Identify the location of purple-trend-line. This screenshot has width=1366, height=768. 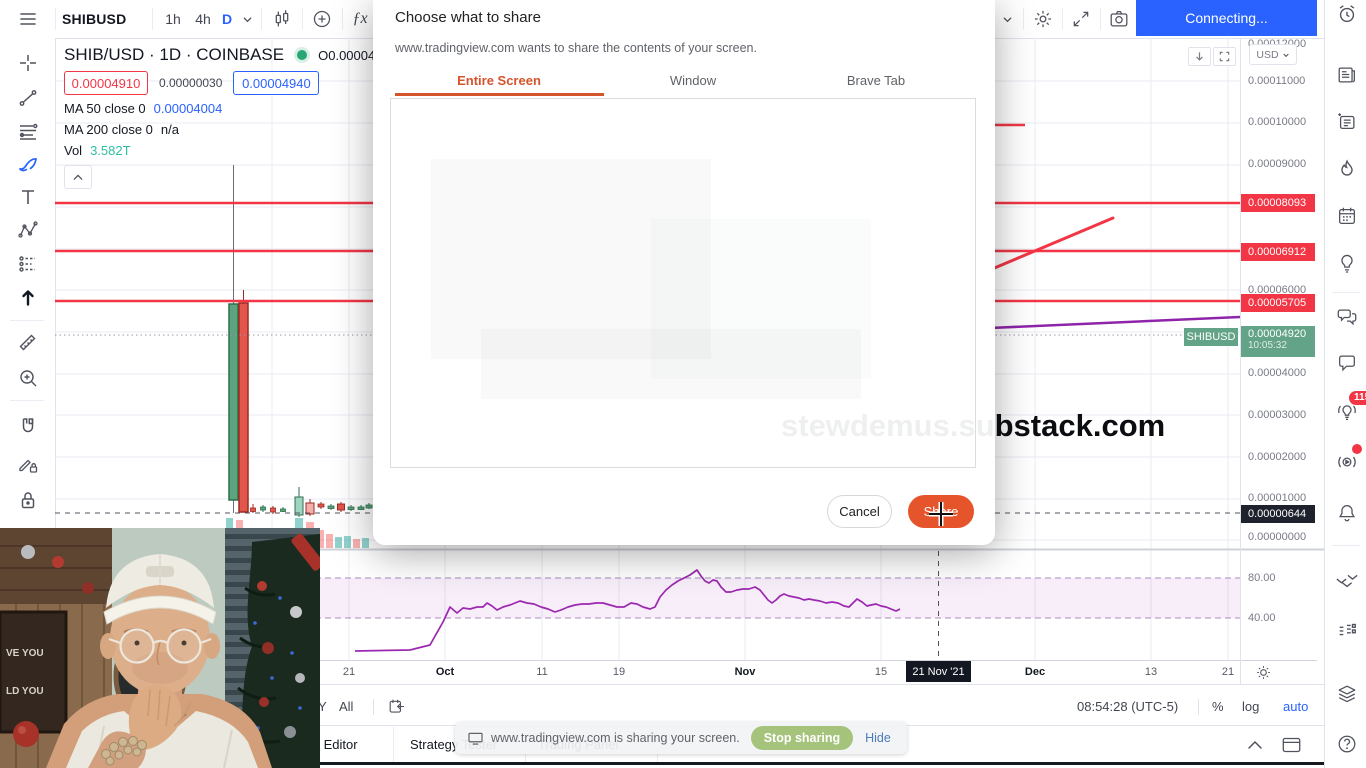
(1115, 322).